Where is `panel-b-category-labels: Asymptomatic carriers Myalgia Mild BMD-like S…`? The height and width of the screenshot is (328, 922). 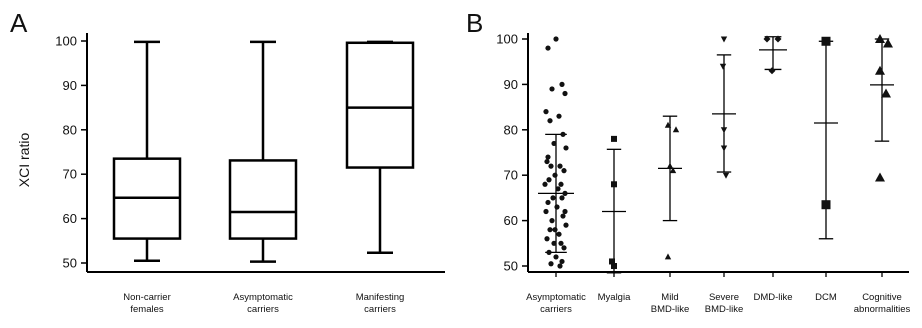 panel-b-category-labels: Asymptomatic carriers Myalgia Mild BMD-like S… is located at coordinates (718, 303).